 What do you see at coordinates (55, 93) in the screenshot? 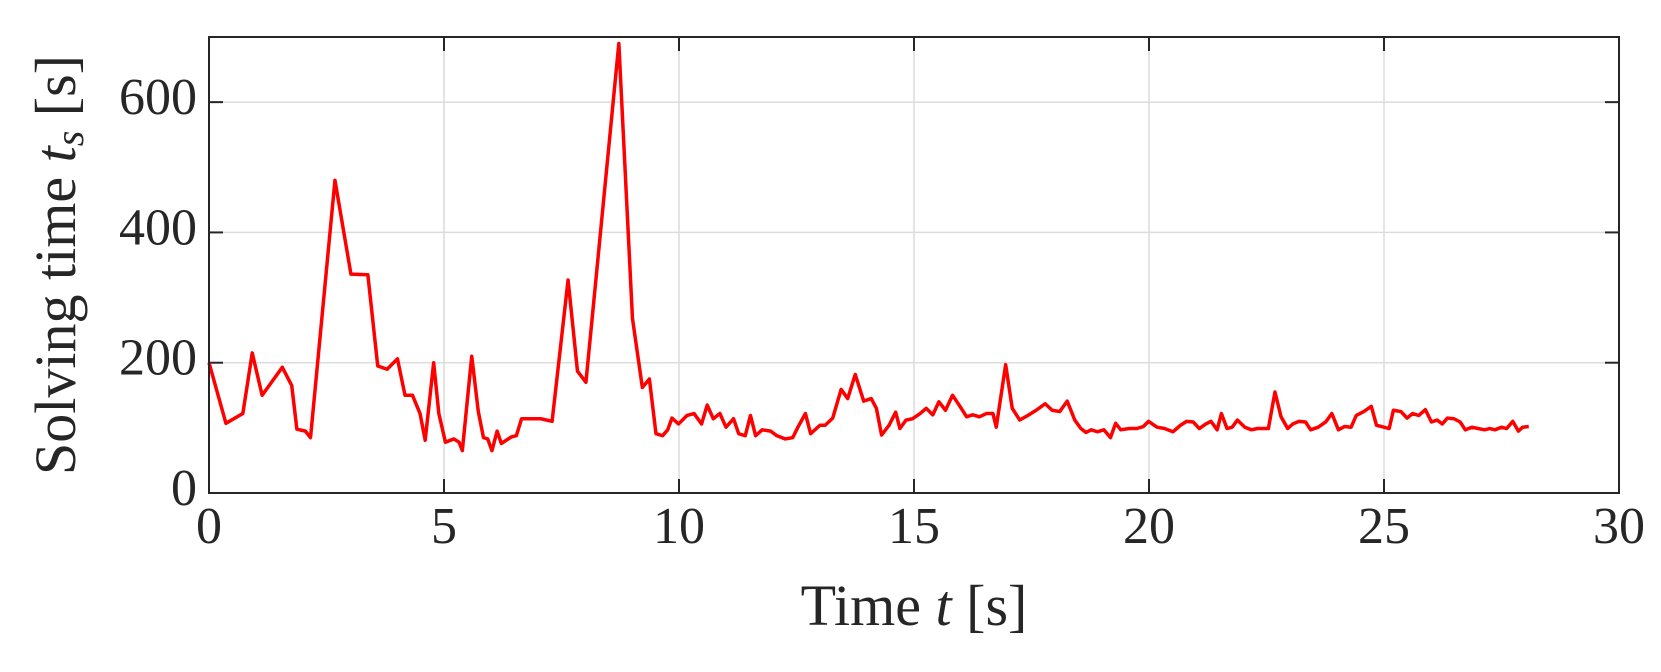
I see `y-label-unit: [s]` at bounding box center [55, 93].